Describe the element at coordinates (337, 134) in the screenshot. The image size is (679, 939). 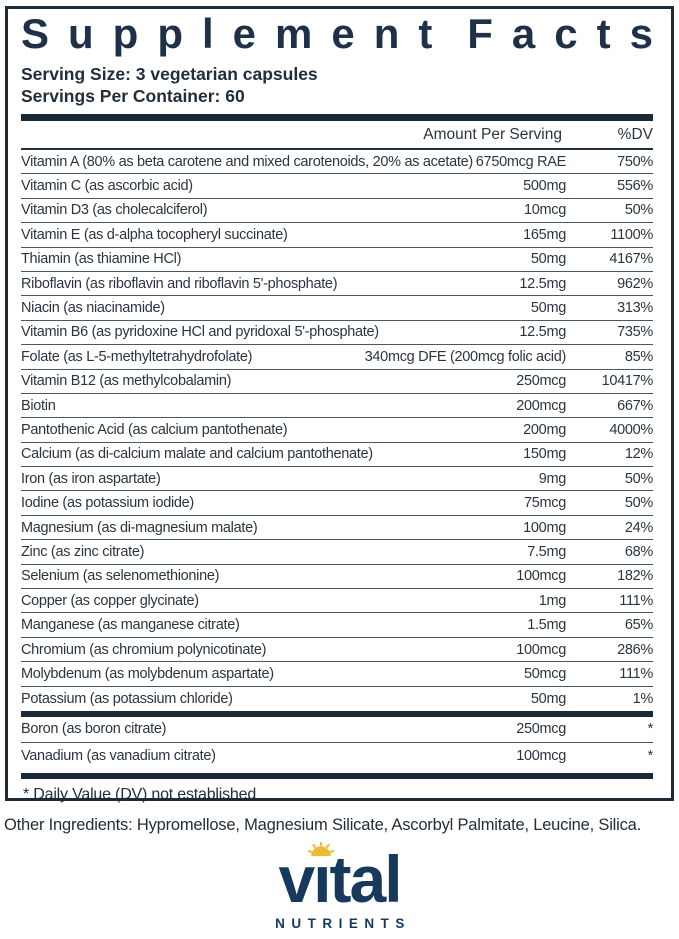
I see `table-header-row: Amount Per Serving %DV` at that location.